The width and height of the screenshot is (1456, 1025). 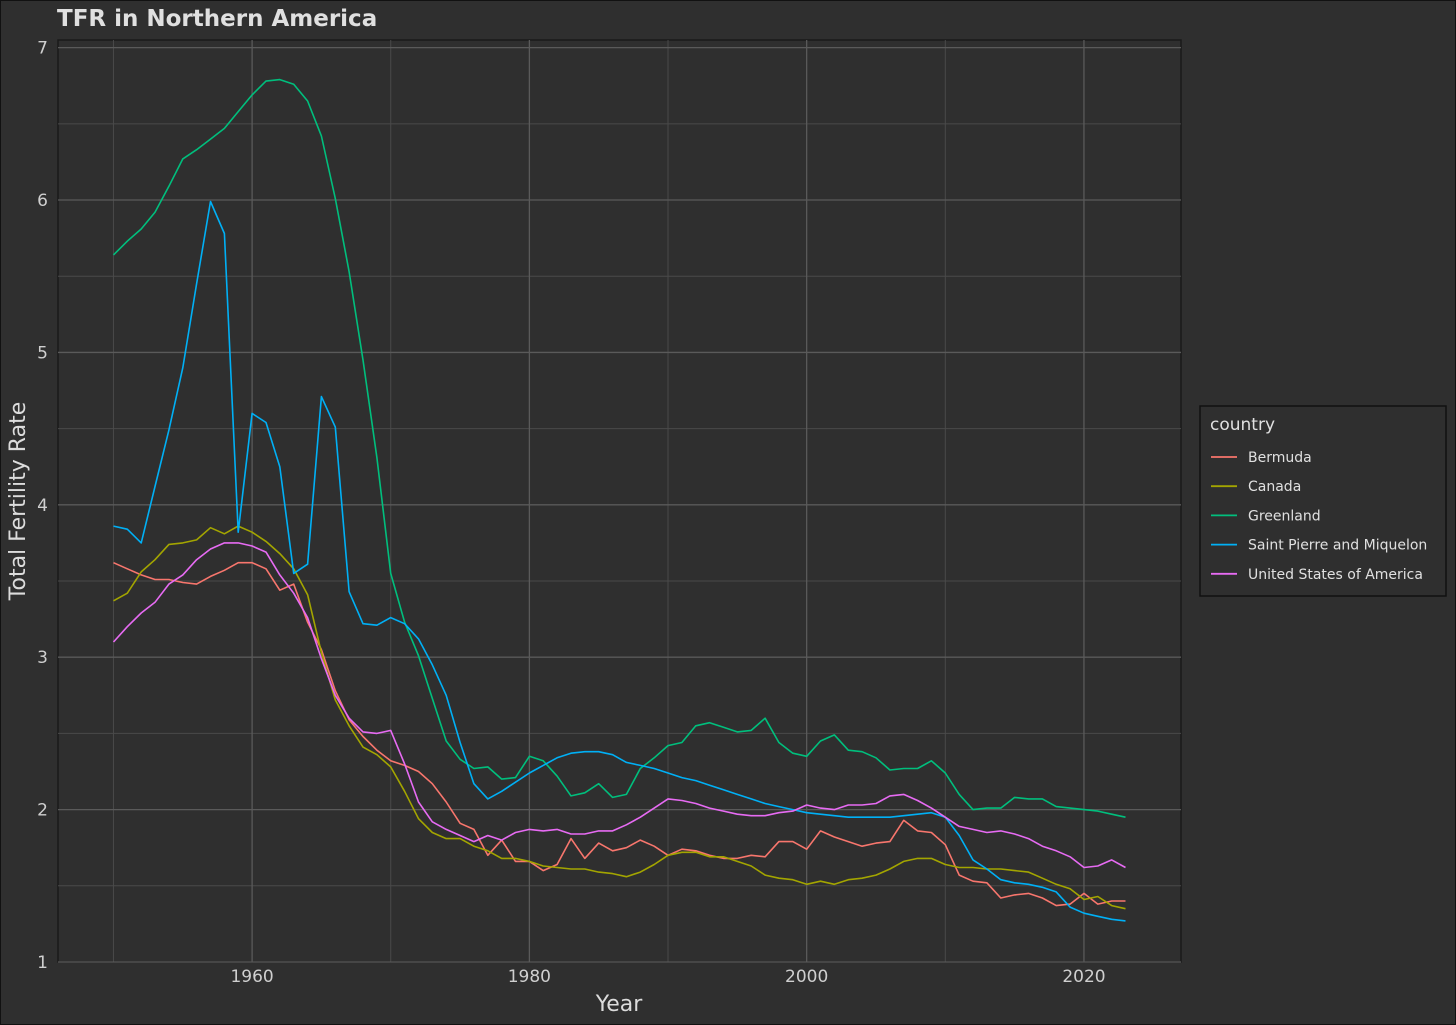 What do you see at coordinates (217, 19) in the screenshot?
I see `chart-title: TFR in Northern America` at bounding box center [217, 19].